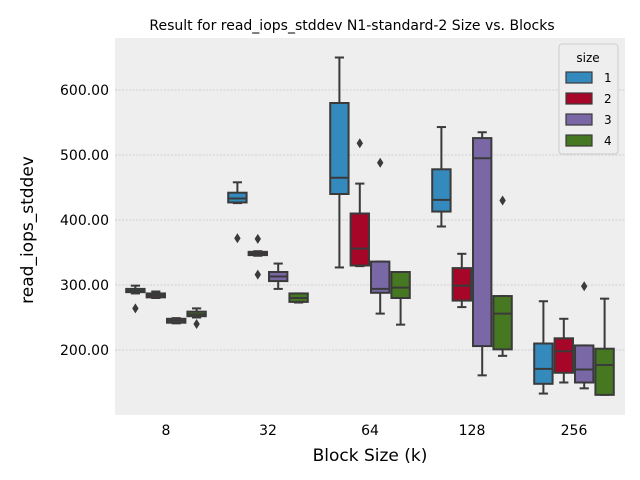 The width and height of the screenshot is (640, 480). I want to click on legend: size 1 2 3 4, so click(588, 99).